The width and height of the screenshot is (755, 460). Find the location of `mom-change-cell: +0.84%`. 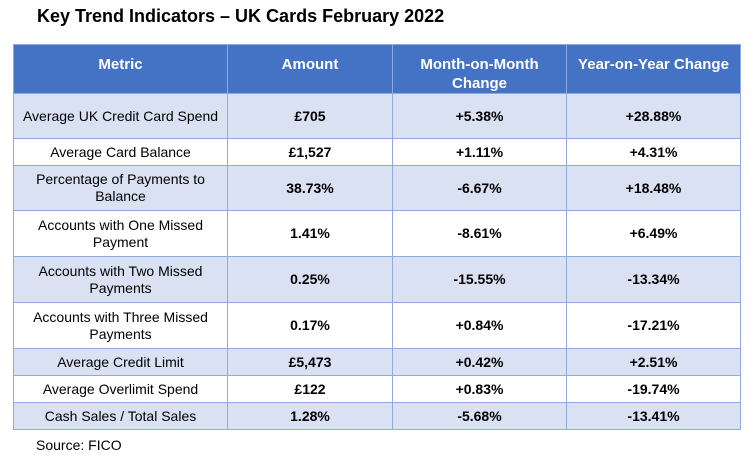

mom-change-cell: +0.84% is located at coordinates (479, 325).